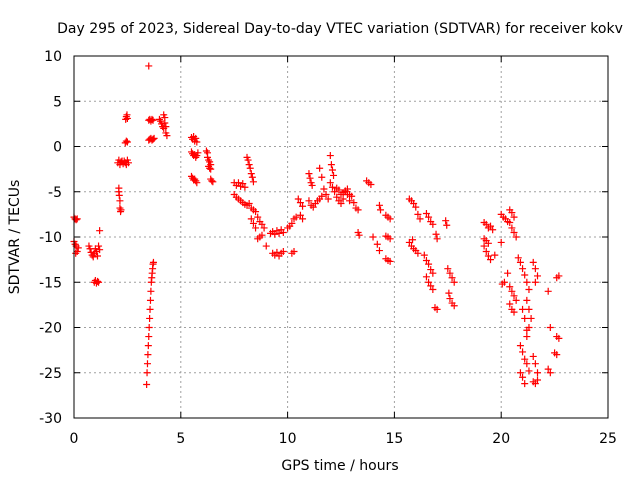  Describe the element at coordinates (57, 102) in the screenshot. I see `y-tick-label: 5` at that location.